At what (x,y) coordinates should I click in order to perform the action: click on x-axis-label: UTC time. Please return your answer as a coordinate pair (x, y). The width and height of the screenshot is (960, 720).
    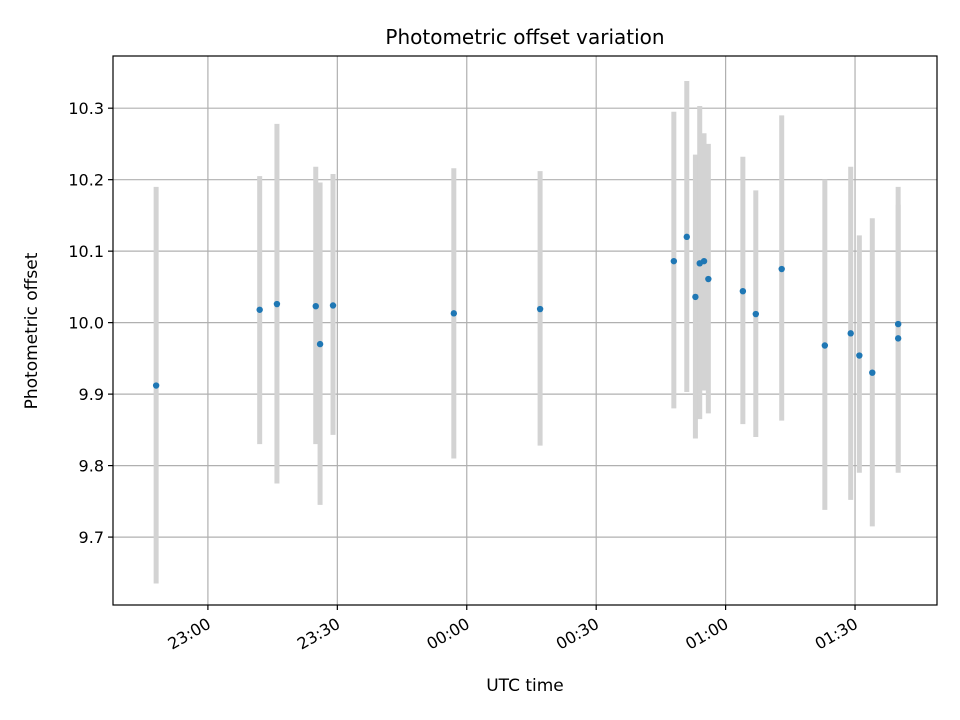
    Looking at the image, I should click on (525, 686).